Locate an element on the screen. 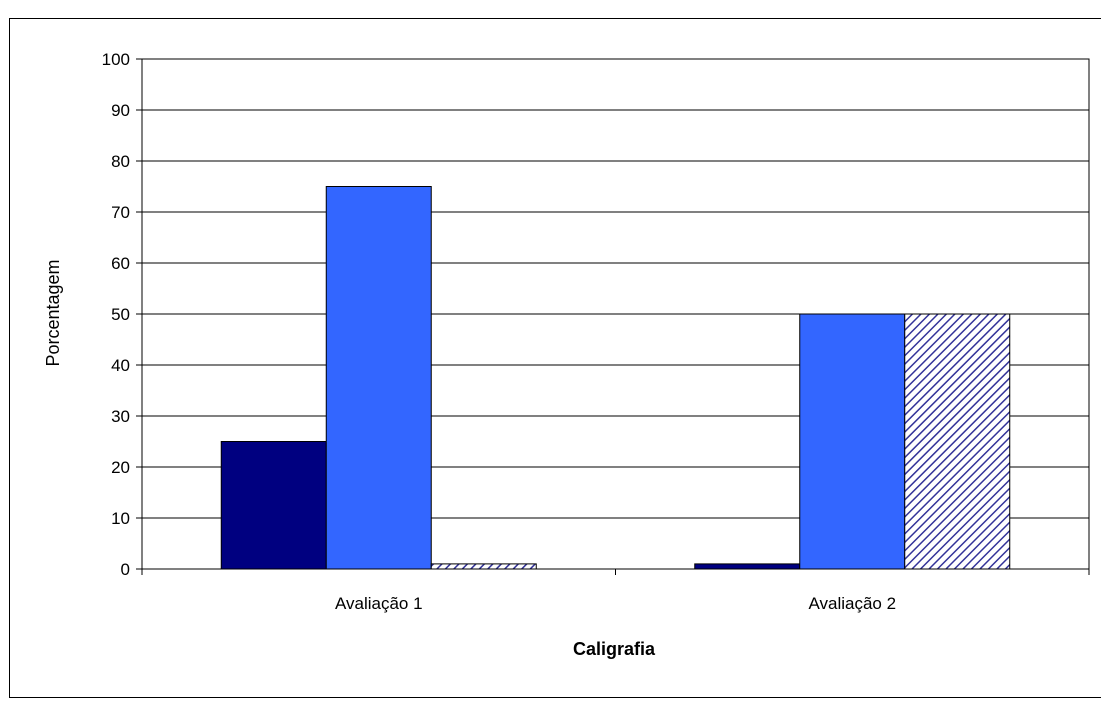 The width and height of the screenshot is (1101, 704). y-axis-title: Porcentagem is located at coordinates (53, 312).